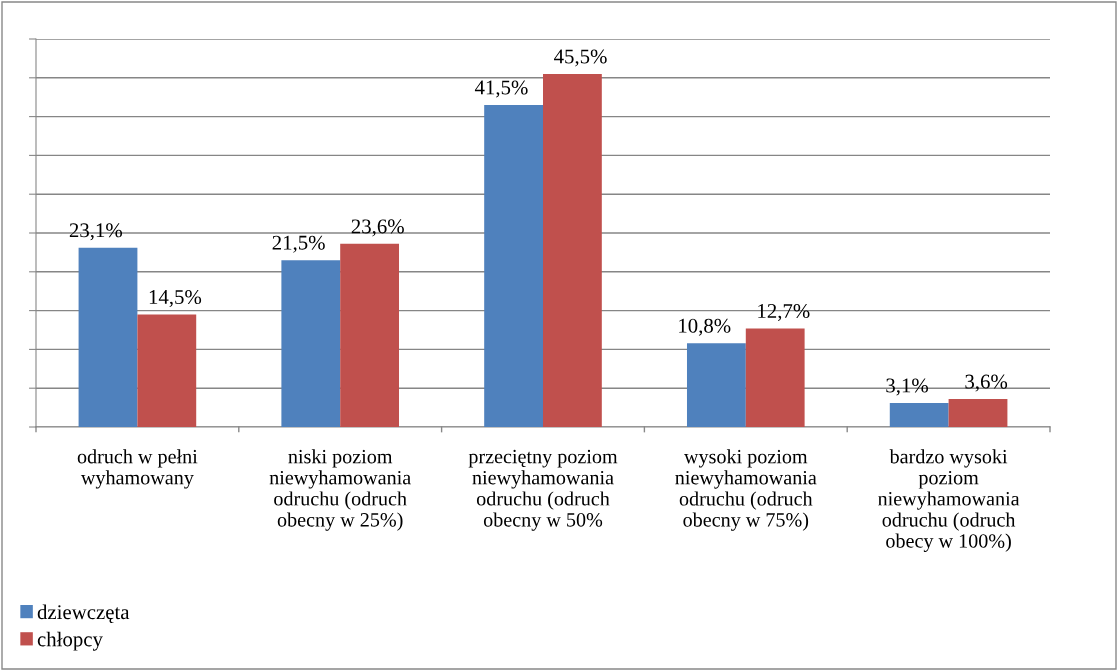  Describe the element at coordinates (340, 490) in the screenshot. I see `x-tick-label: niski poziom niewyhamowania odruchu (odruch obecny w 25%)` at that location.